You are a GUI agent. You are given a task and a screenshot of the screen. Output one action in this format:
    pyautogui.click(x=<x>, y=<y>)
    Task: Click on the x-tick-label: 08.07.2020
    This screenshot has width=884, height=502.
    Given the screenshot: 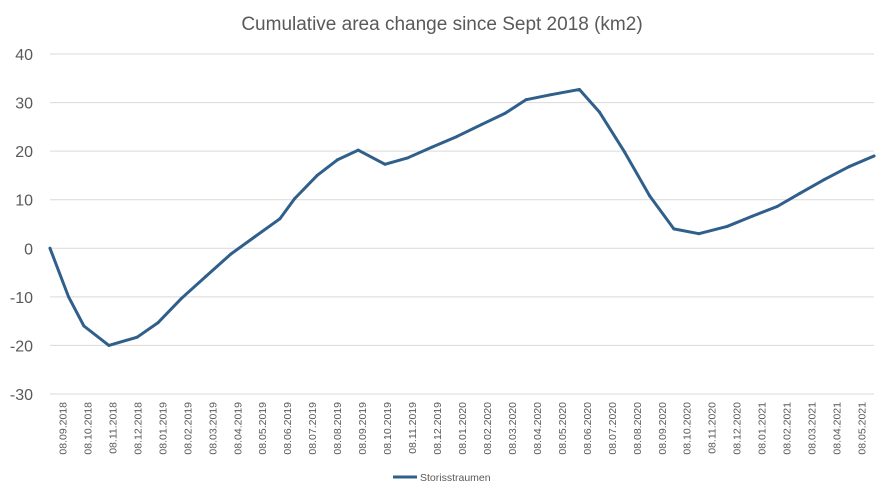 What is the action you would take?
    pyautogui.click(x=613, y=428)
    